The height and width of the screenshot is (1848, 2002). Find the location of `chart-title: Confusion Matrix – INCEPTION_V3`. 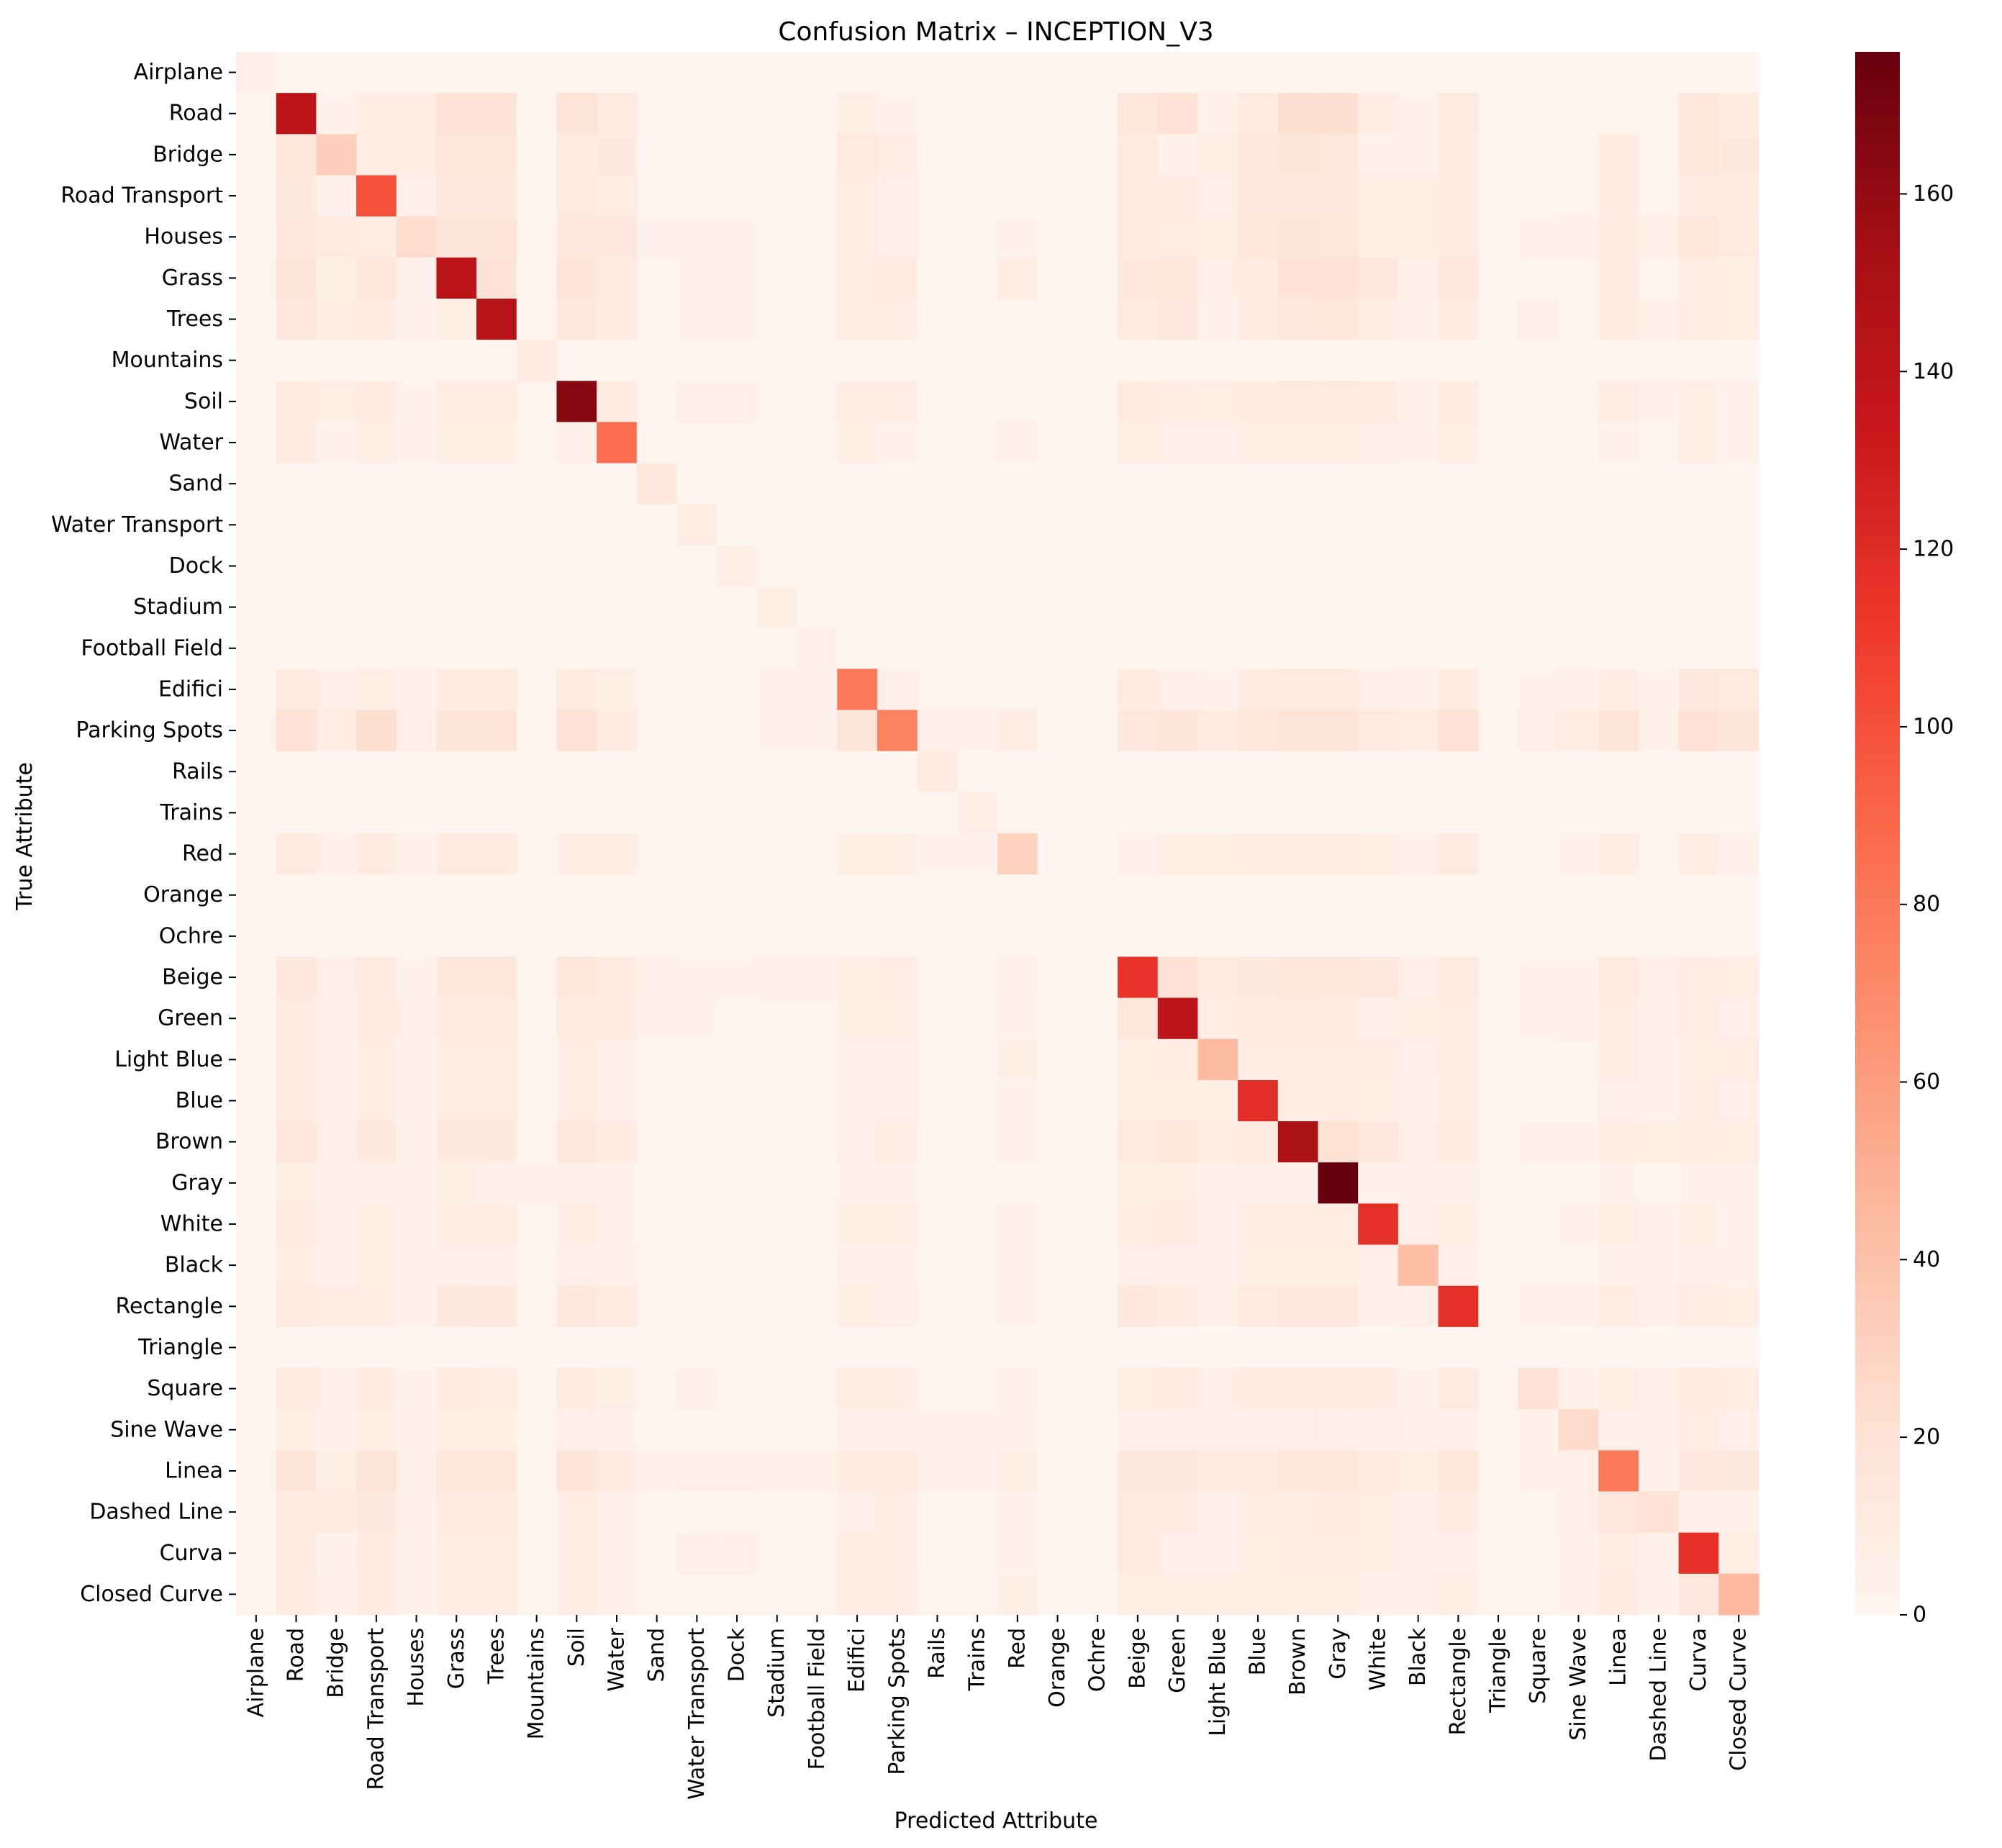

chart-title: Confusion Matrix – INCEPTION_V3 is located at coordinates (995, 32).